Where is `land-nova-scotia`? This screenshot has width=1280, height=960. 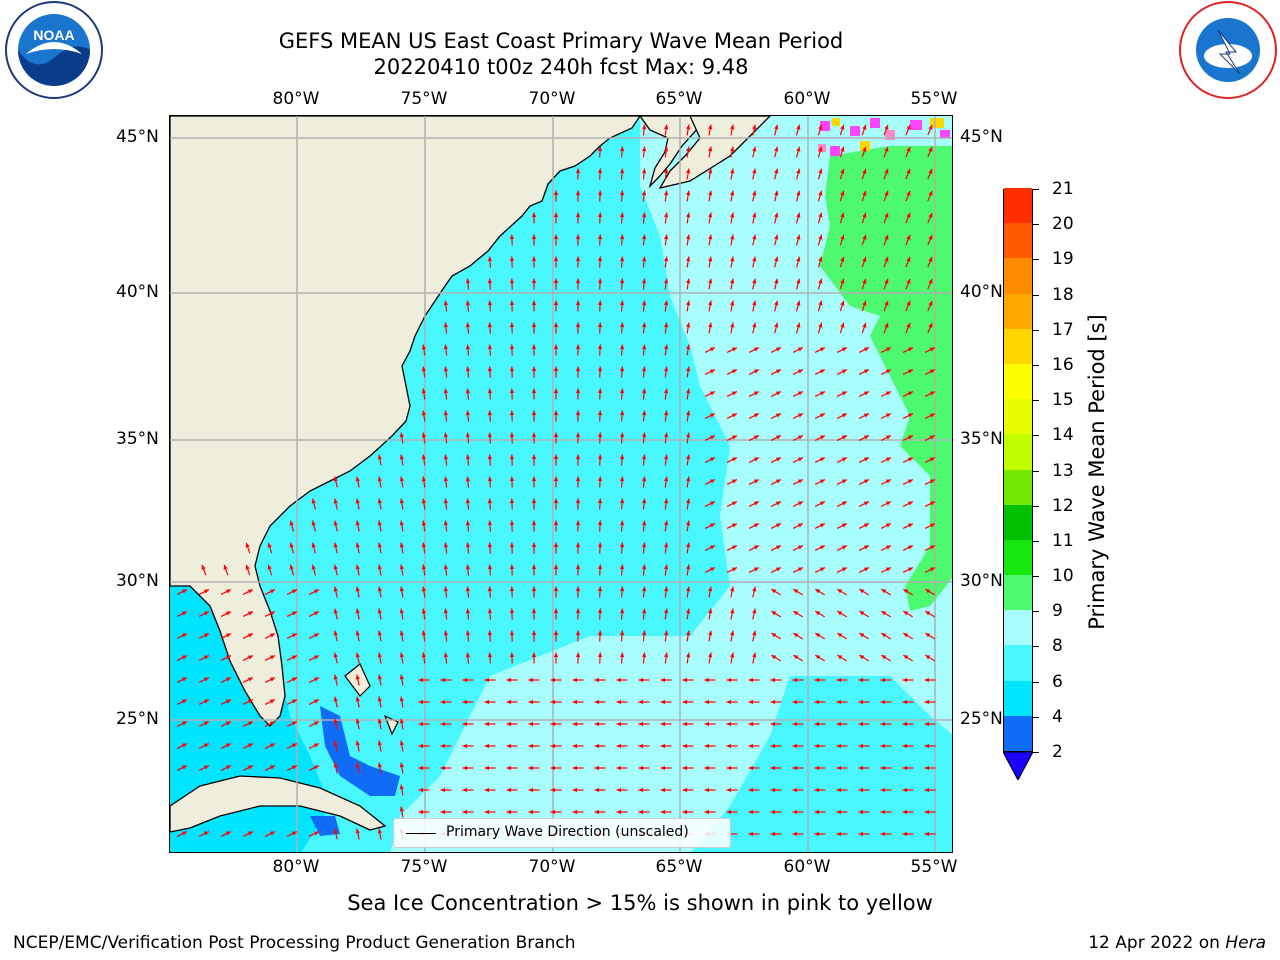 land-nova-scotia is located at coordinates (714, 152).